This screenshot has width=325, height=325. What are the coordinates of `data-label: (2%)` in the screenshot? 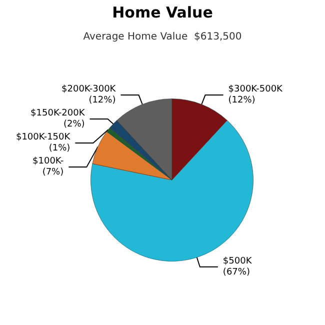 It's located at (74, 125).